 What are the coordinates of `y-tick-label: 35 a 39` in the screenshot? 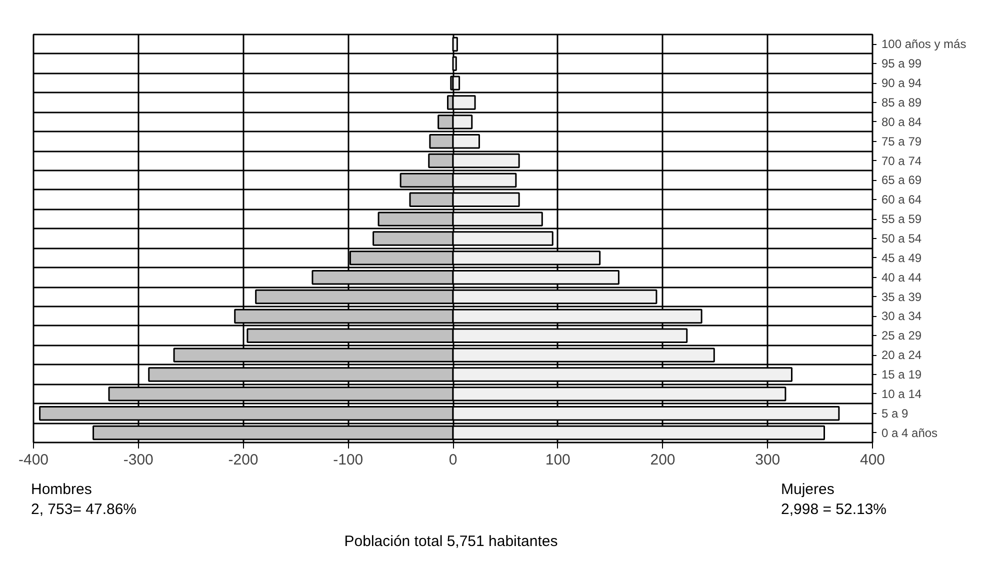 It's located at (902, 297).